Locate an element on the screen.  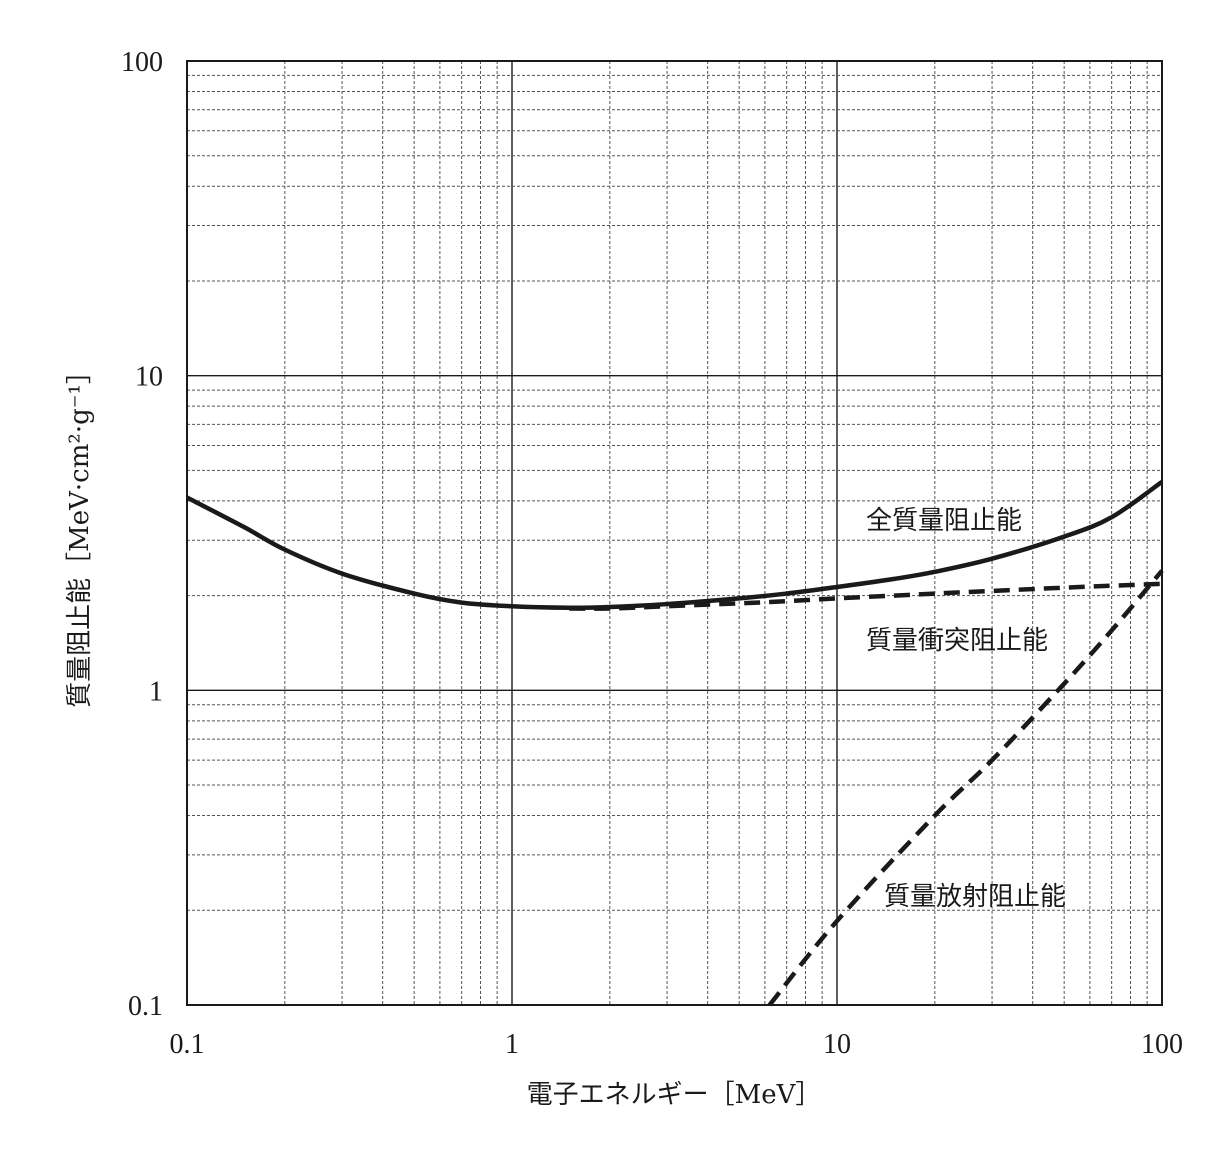
series-radiative-stopping-power is located at coordinates (965, 788).